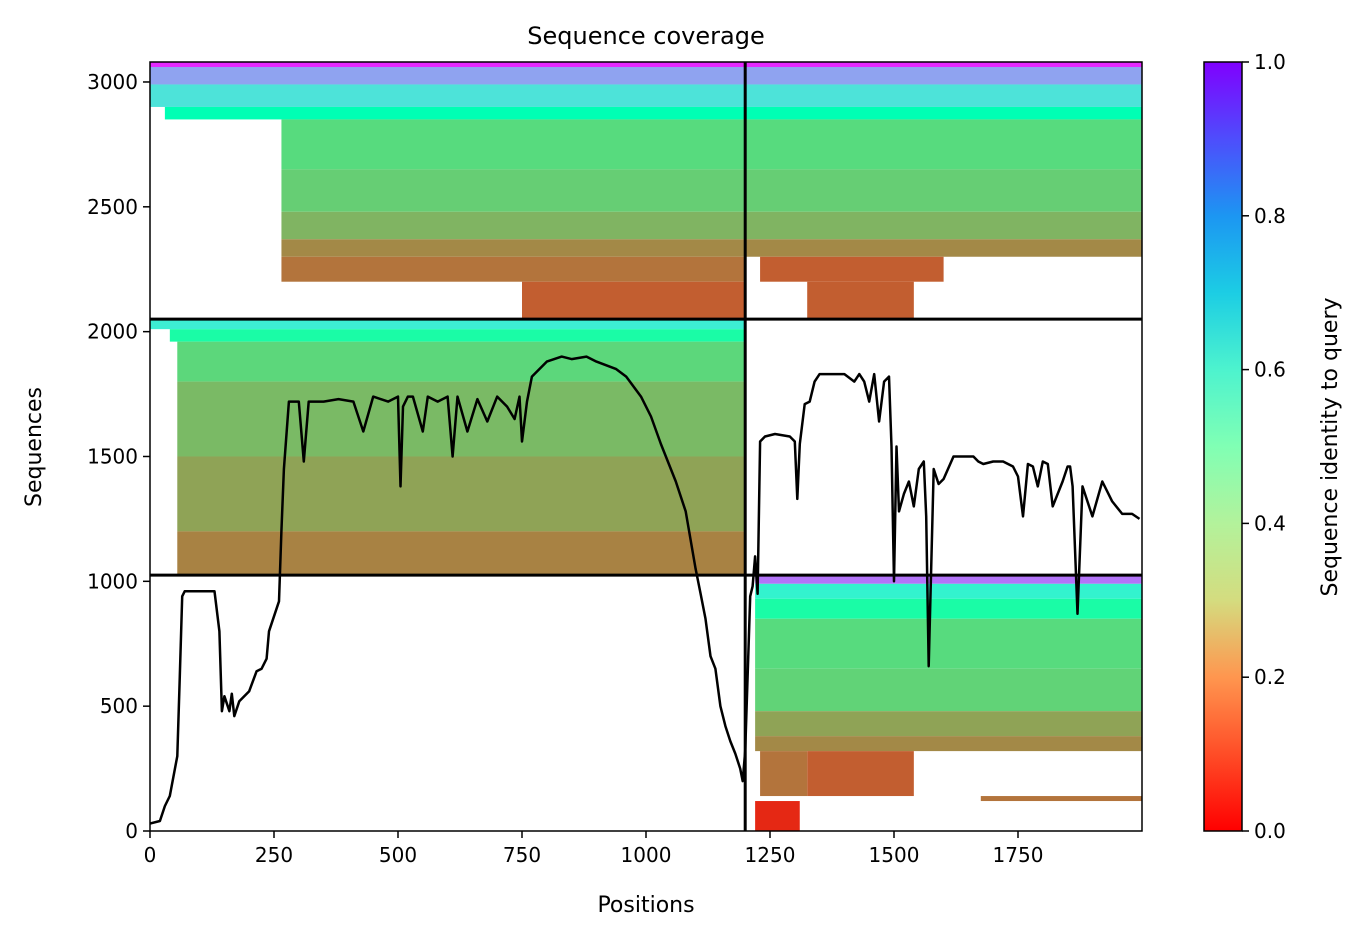 Image resolution: width=1364 pixels, height=939 pixels. Describe the element at coordinates (770, 855) in the screenshot. I see `x-tick-label: 1250` at that location.